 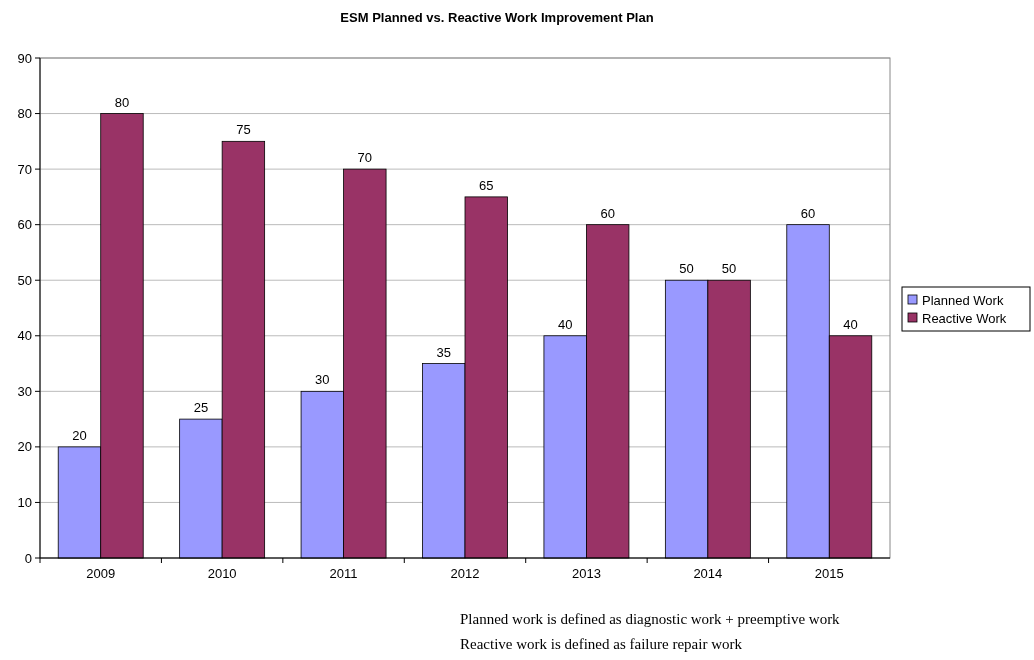 What do you see at coordinates (963, 300) in the screenshot?
I see `legend-label: Planned Work` at bounding box center [963, 300].